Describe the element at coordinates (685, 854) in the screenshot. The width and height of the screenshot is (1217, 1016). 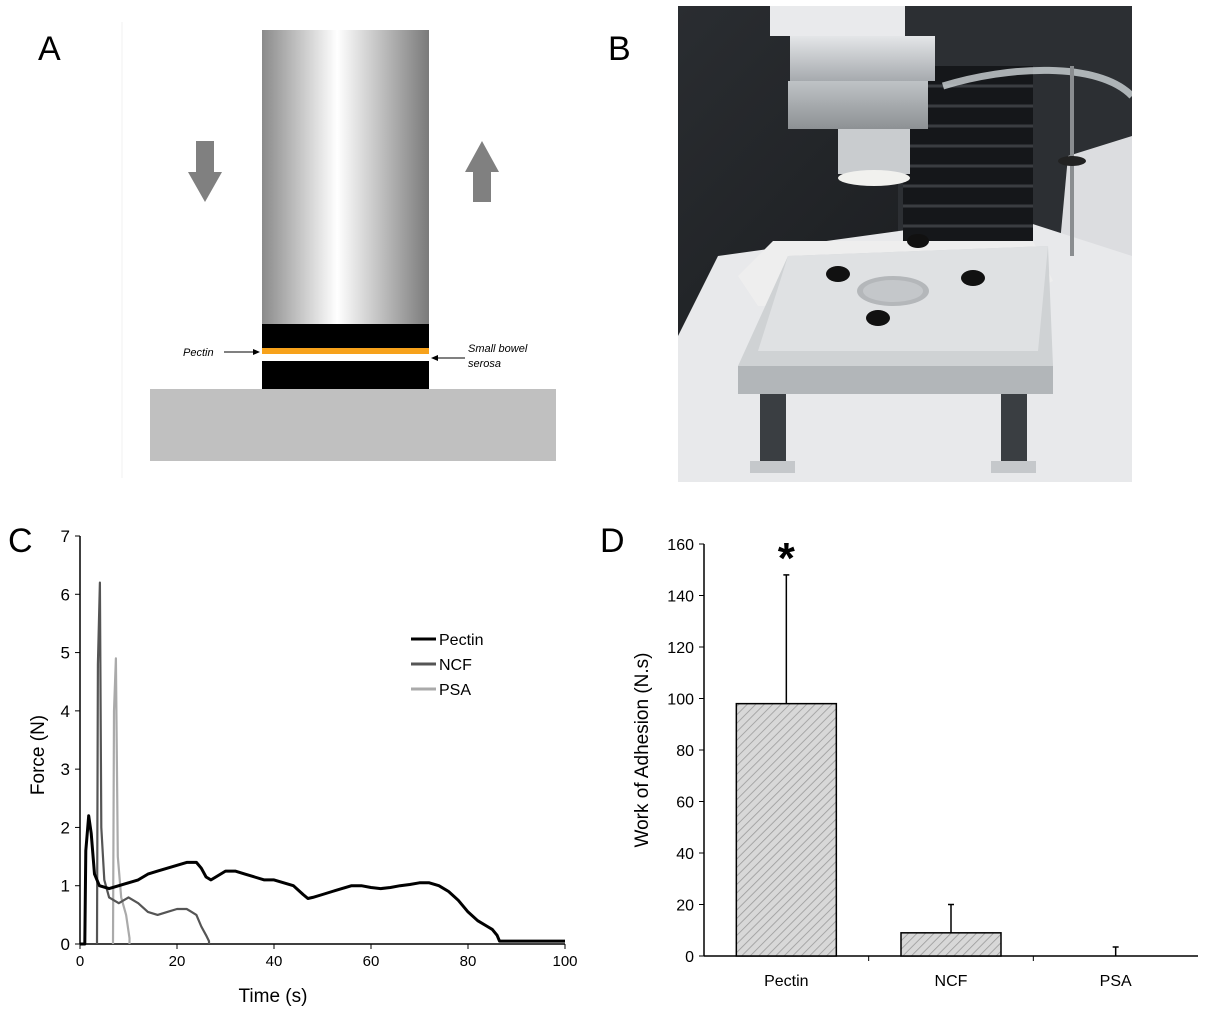
I see `chart-d-y-tick-label: 40` at that location.